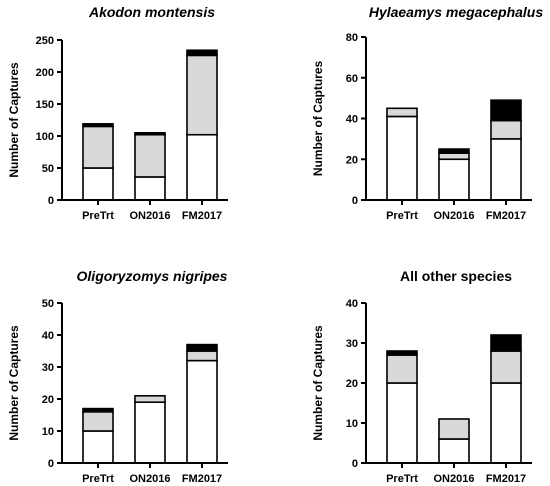  Describe the element at coordinates (151, 12) in the screenshot. I see `chart-title: Akodon montensis` at that location.